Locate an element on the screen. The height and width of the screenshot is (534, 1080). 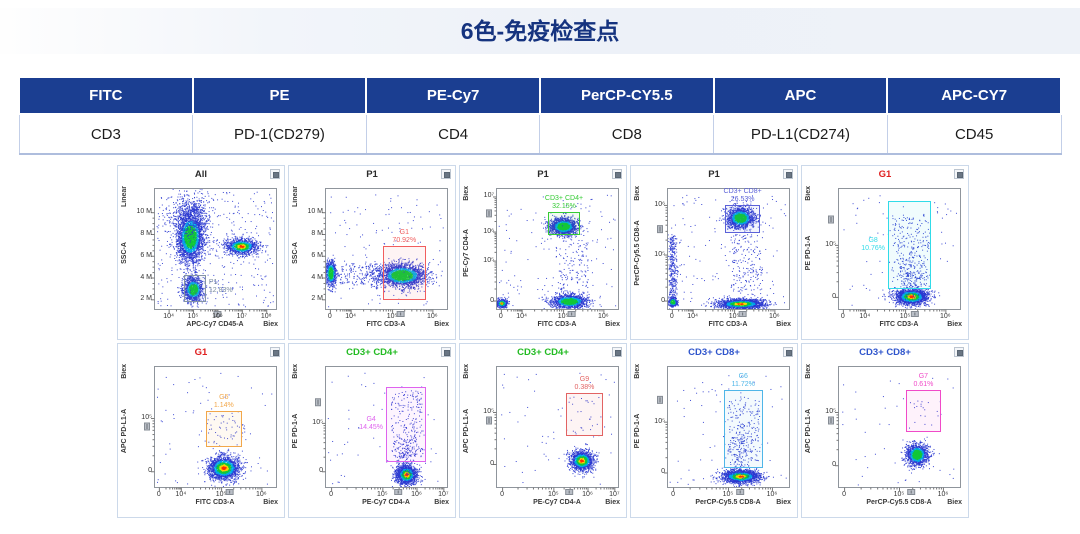
gate-label: P1 12.83% is located at coordinates (221, 287).